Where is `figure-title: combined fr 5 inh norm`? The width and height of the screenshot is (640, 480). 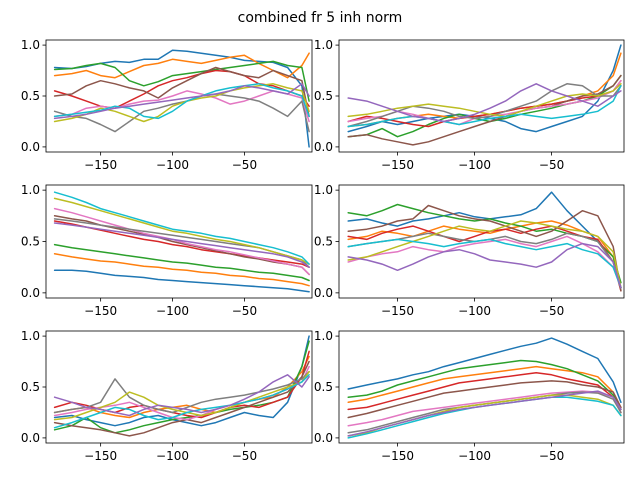 figure-title: combined fr 5 inh norm is located at coordinates (320, 18).